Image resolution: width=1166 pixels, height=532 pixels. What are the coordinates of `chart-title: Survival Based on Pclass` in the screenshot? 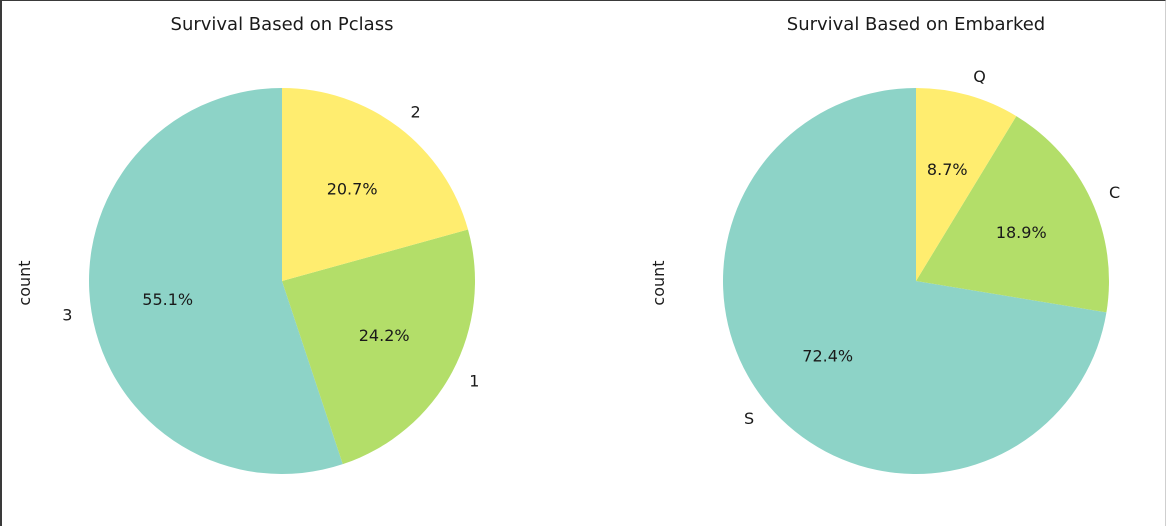 It's located at (282, 24).